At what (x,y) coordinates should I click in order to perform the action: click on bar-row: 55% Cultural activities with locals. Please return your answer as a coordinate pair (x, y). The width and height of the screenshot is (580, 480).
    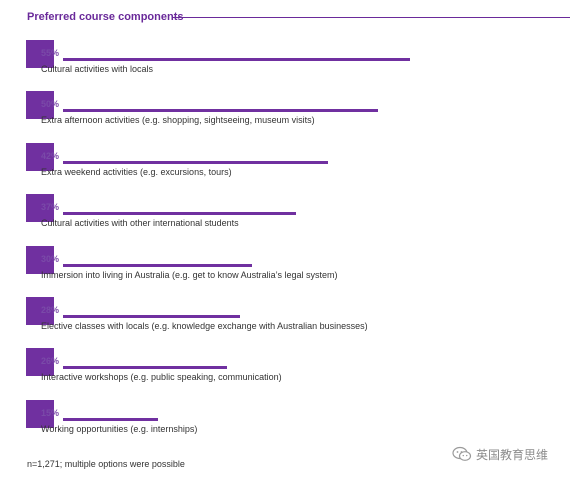
    Looking at the image, I should click on (290, 58).